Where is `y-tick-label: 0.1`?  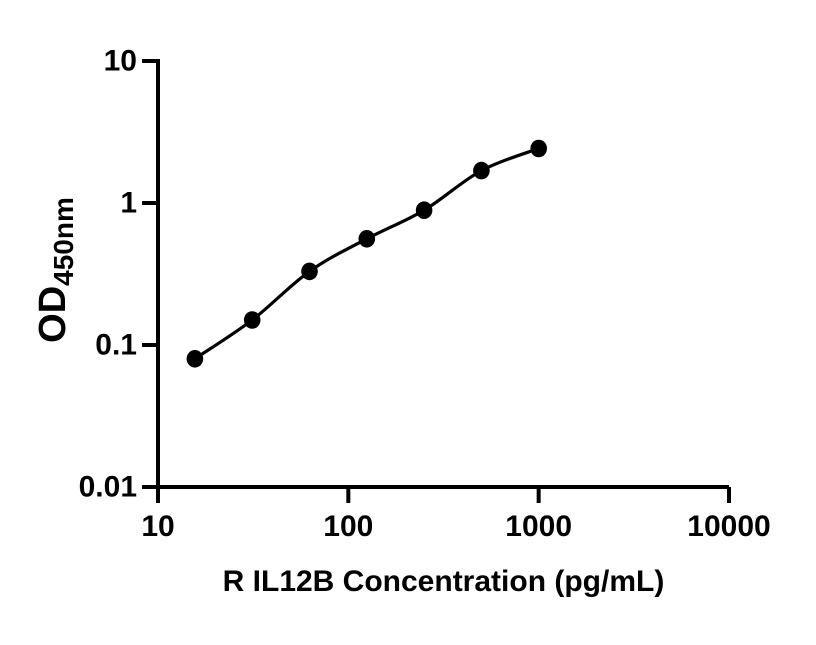 y-tick-label: 0.1 is located at coordinates (116, 345).